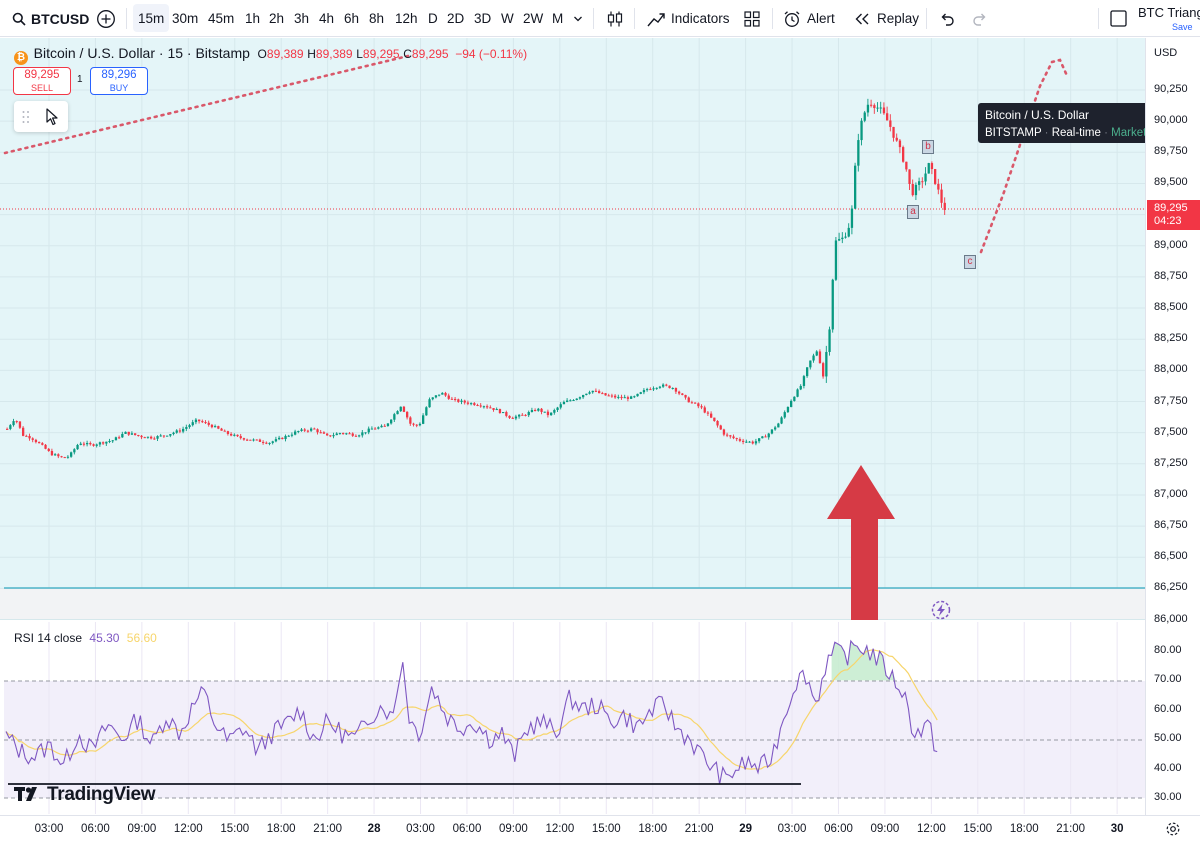 The height and width of the screenshot is (843, 1200). Describe the element at coordinates (688, 18) in the screenshot. I see `indicators-button: Indicators` at that location.